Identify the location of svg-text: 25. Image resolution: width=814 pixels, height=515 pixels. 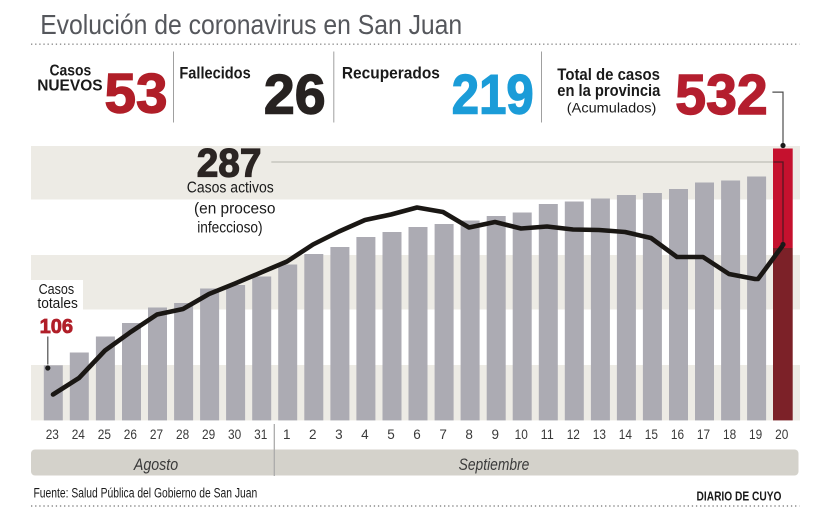
(104, 434).